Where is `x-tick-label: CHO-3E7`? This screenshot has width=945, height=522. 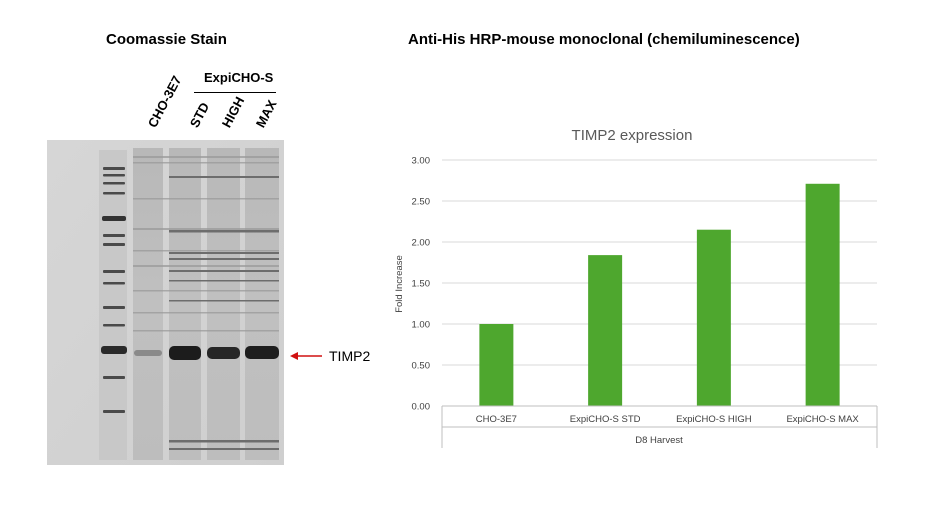 x-tick-label: CHO-3E7 is located at coordinates (496, 419).